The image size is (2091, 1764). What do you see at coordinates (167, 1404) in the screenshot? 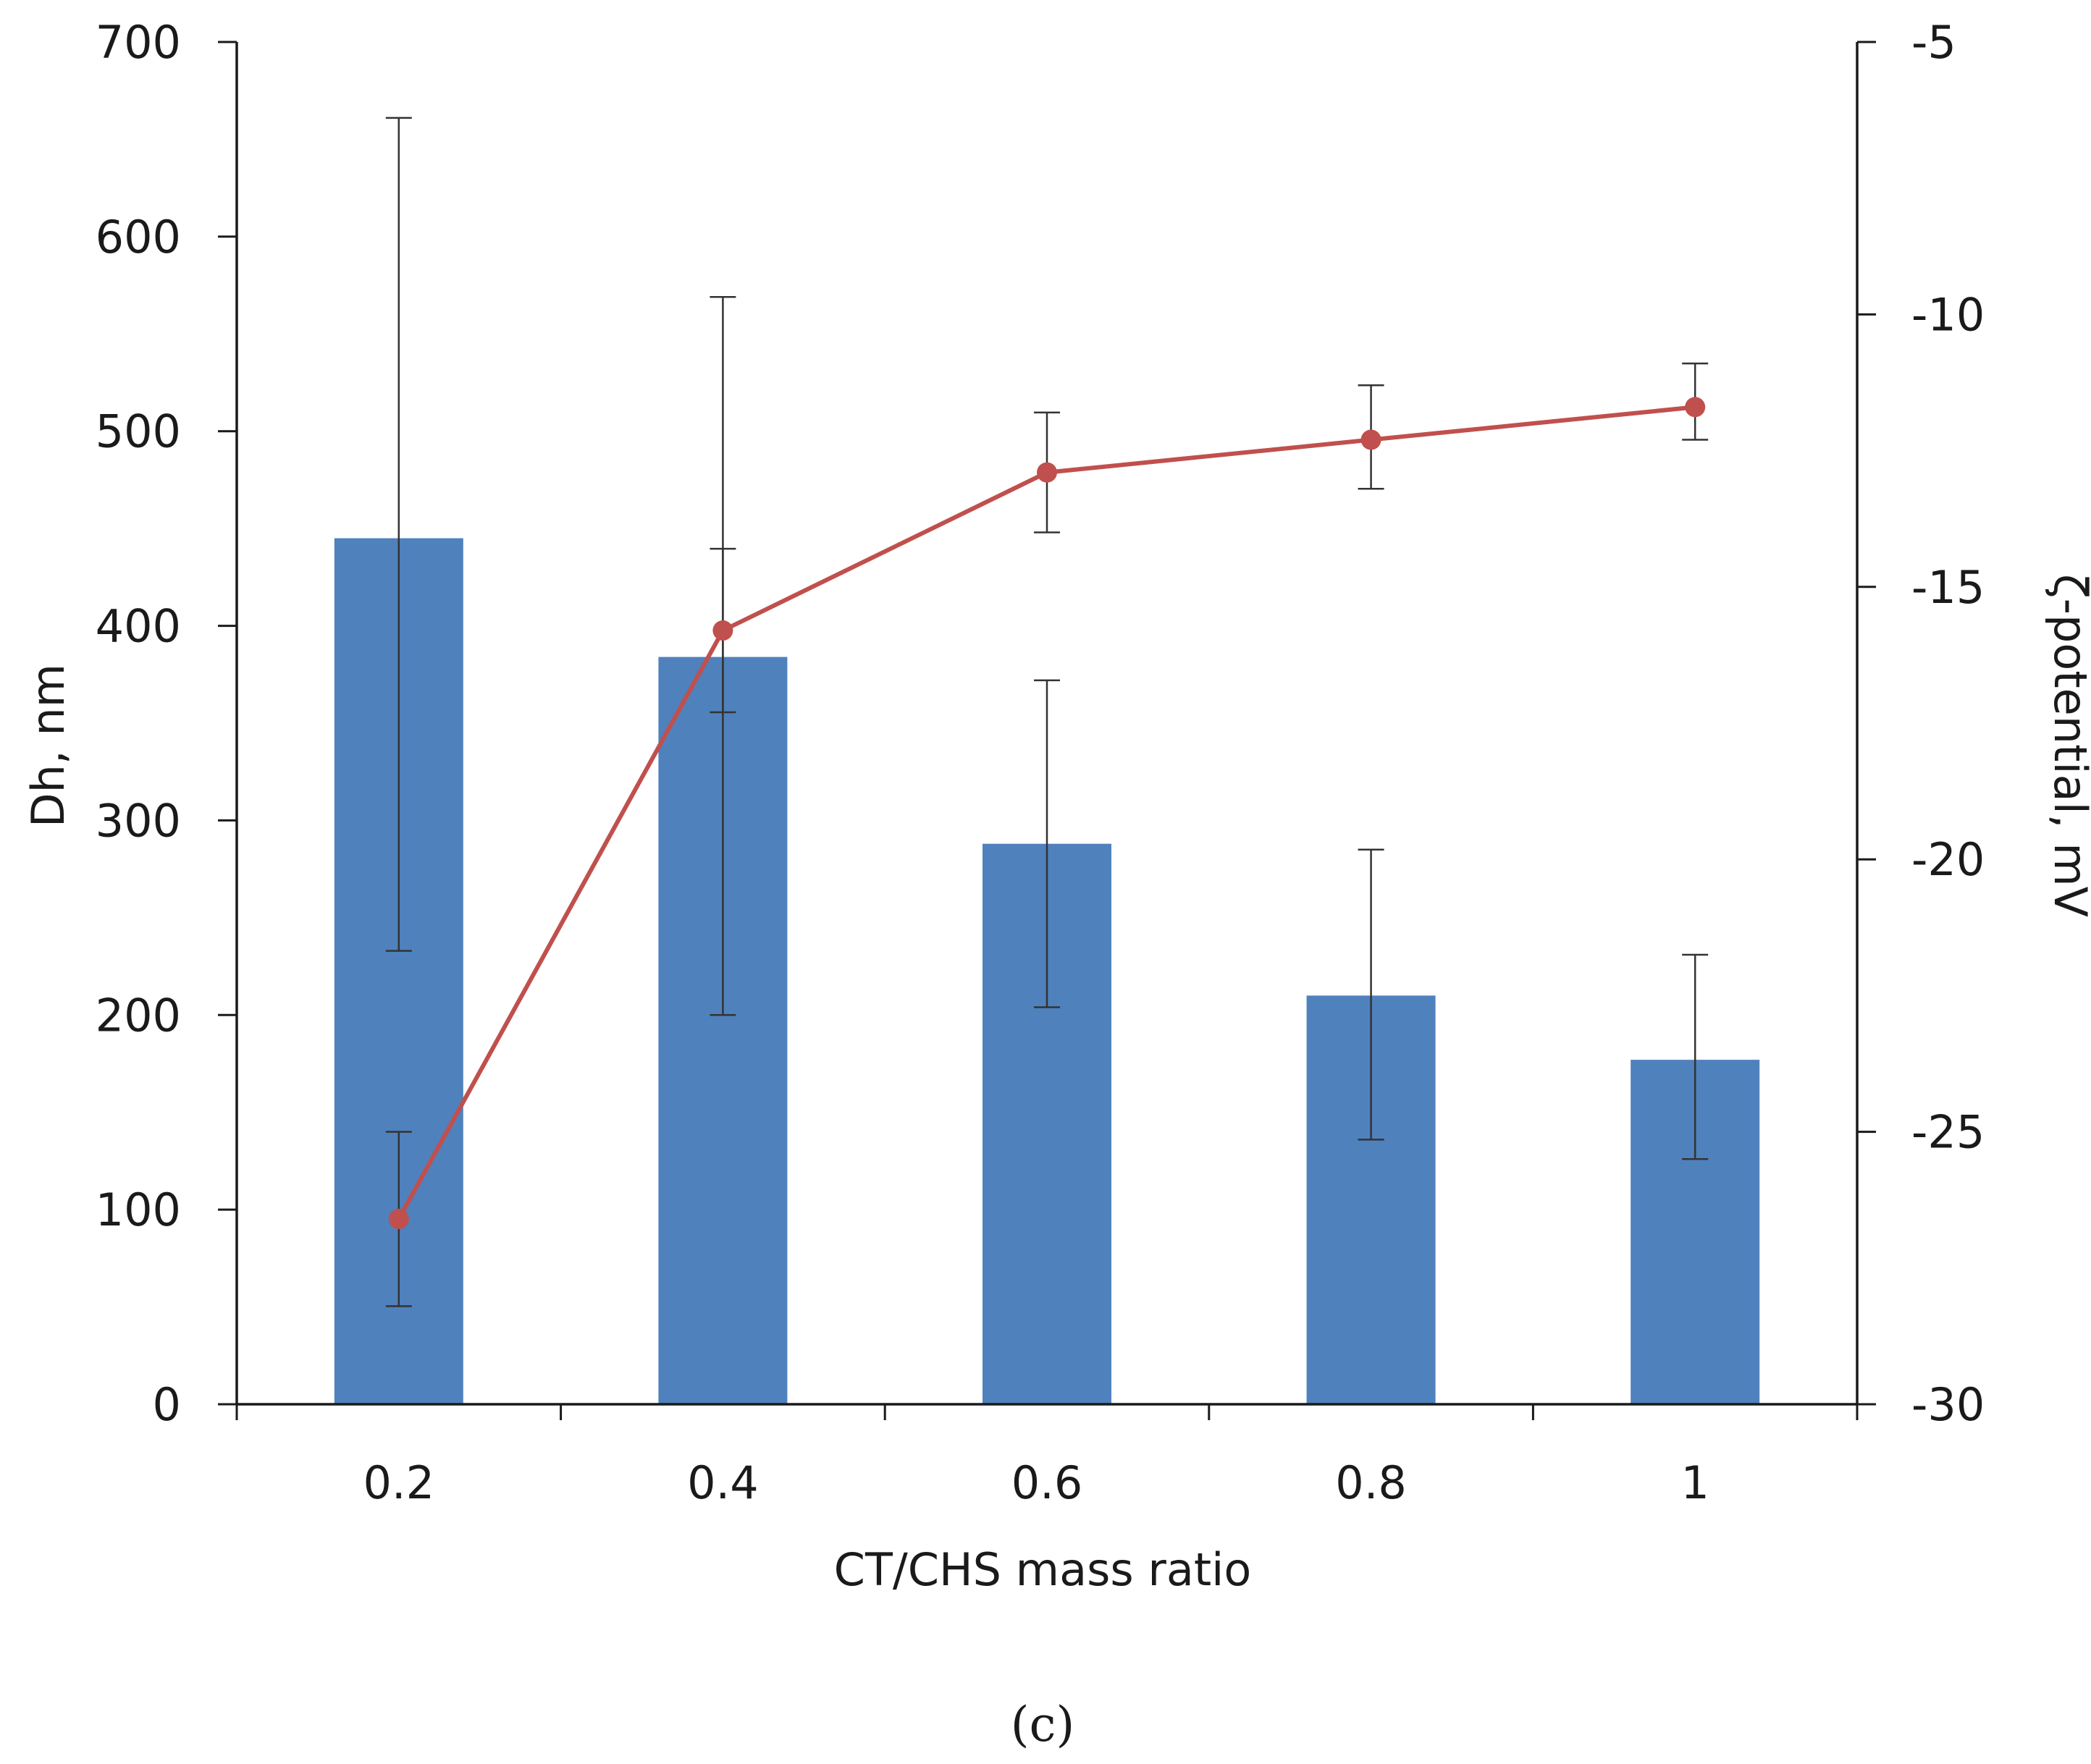
I see `y-tick-label-0: 0` at bounding box center [167, 1404].